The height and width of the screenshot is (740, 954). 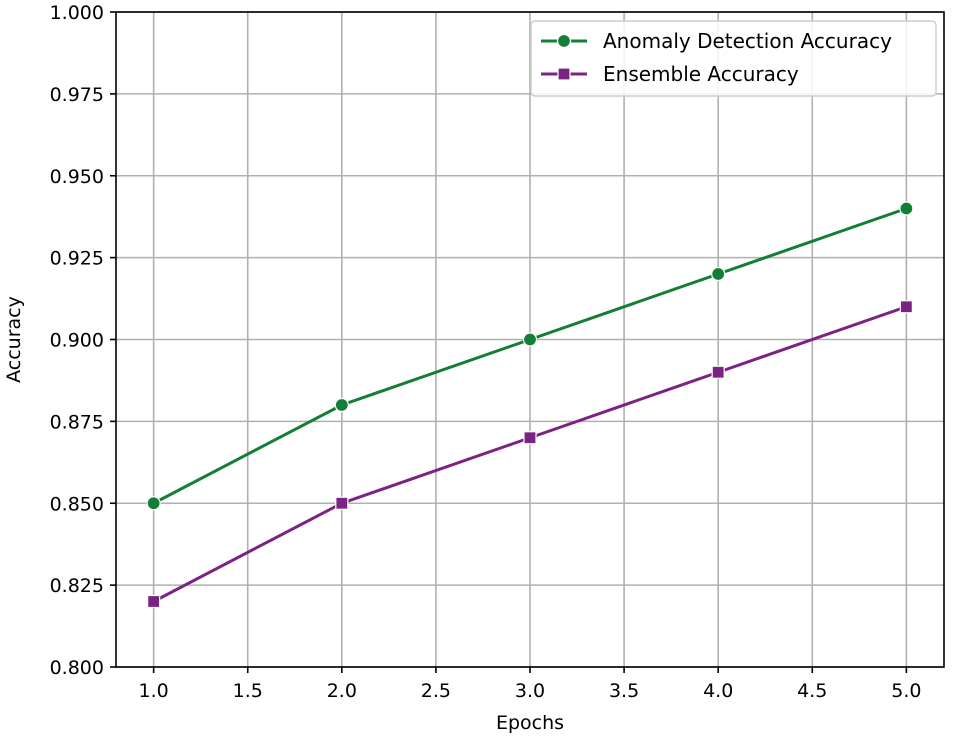 What do you see at coordinates (77, 259) in the screenshot?
I see `y-tick-label: 0.925` at bounding box center [77, 259].